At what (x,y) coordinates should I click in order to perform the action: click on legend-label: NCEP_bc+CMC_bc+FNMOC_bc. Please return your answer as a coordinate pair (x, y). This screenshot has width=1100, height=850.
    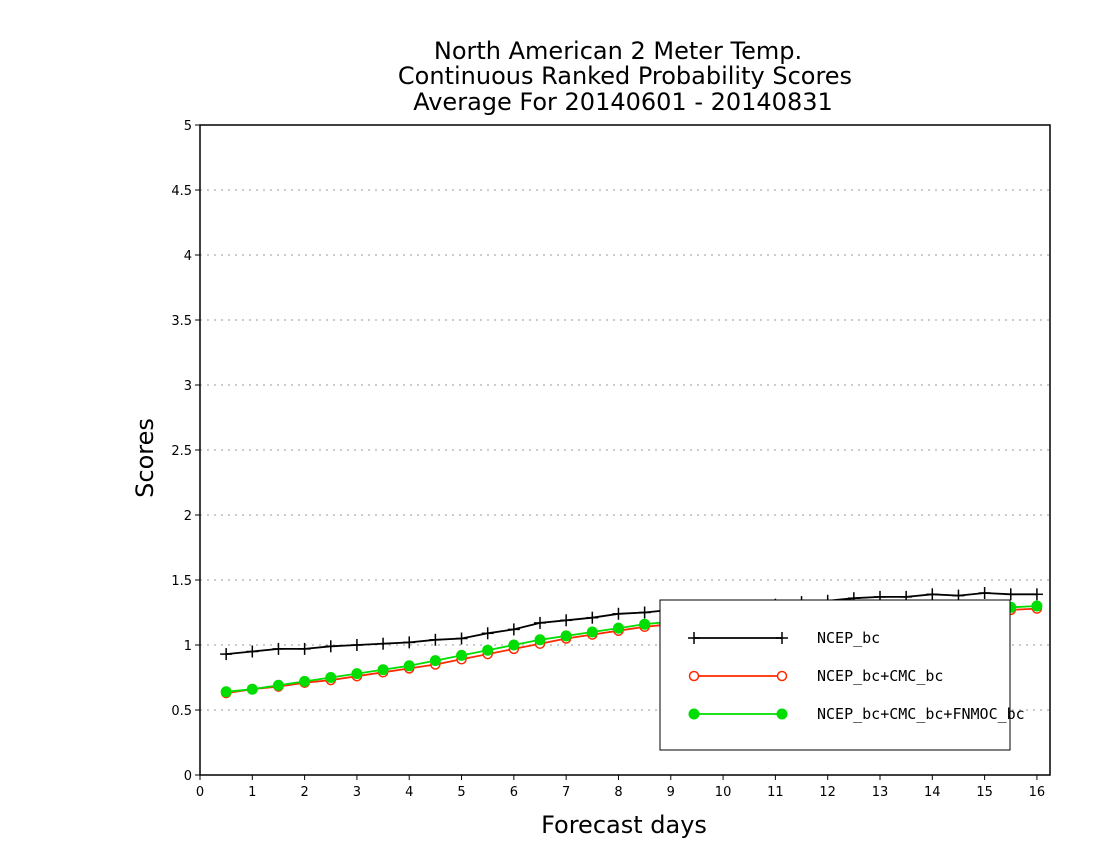
    Looking at the image, I should click on (921, 714).